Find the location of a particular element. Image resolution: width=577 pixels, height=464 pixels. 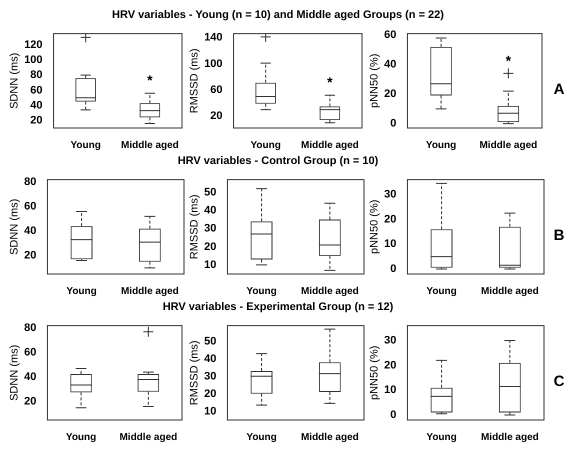

text: B is located at coordinates (559, 235).